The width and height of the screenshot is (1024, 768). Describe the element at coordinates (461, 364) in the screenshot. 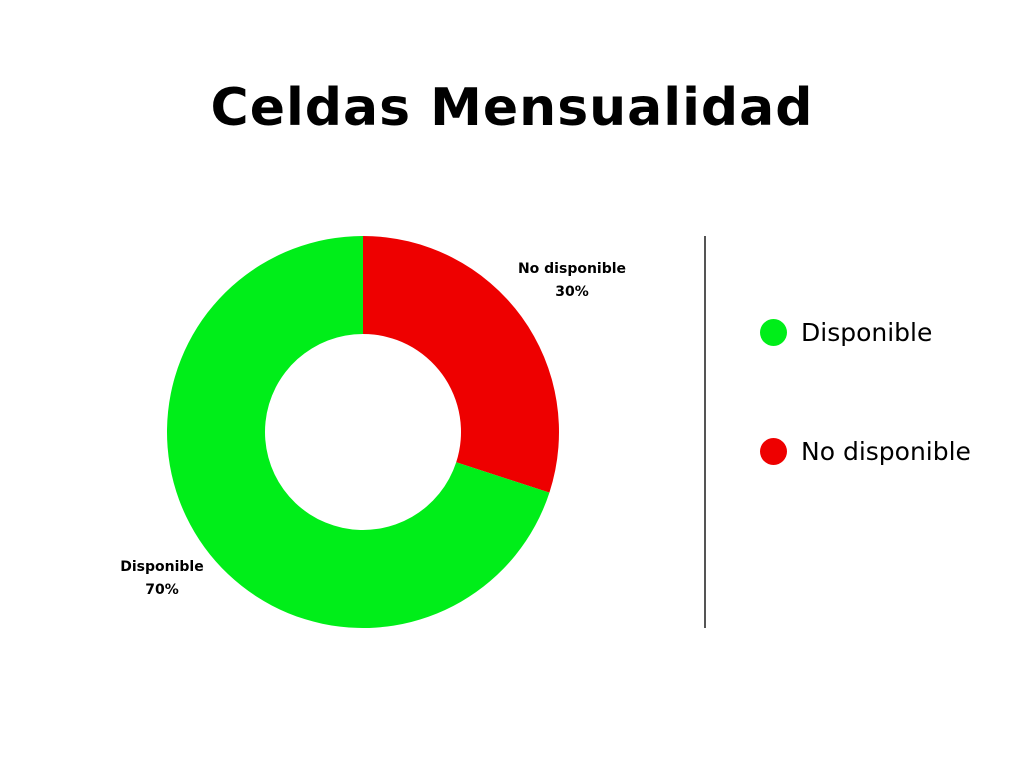

I see `slice-no-disponible` at that location.